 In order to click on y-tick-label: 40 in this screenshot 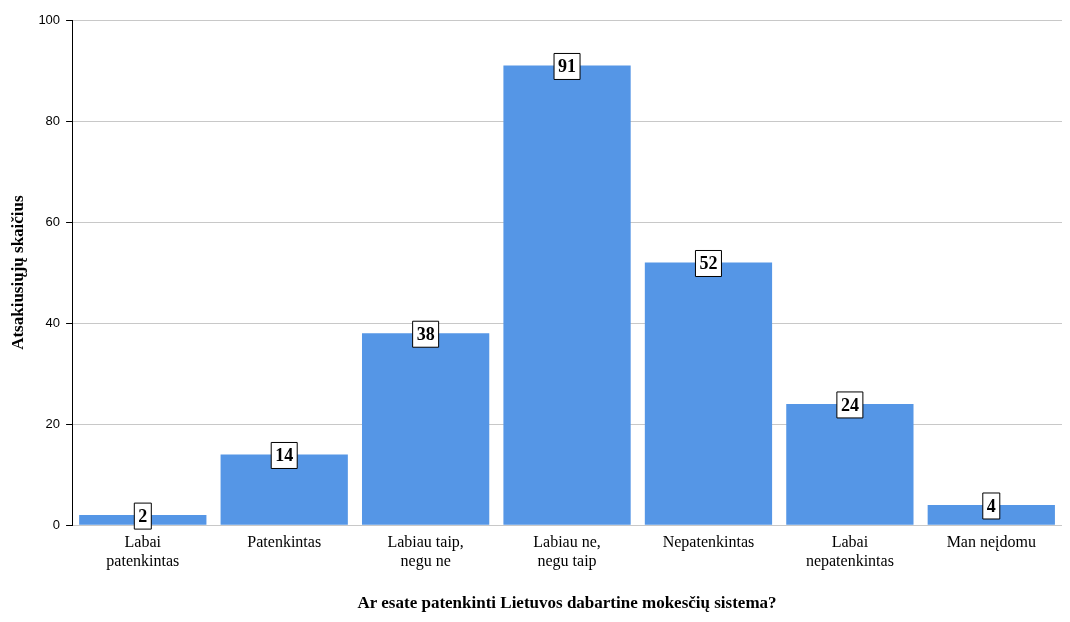, I will do `click(53, 322)`.